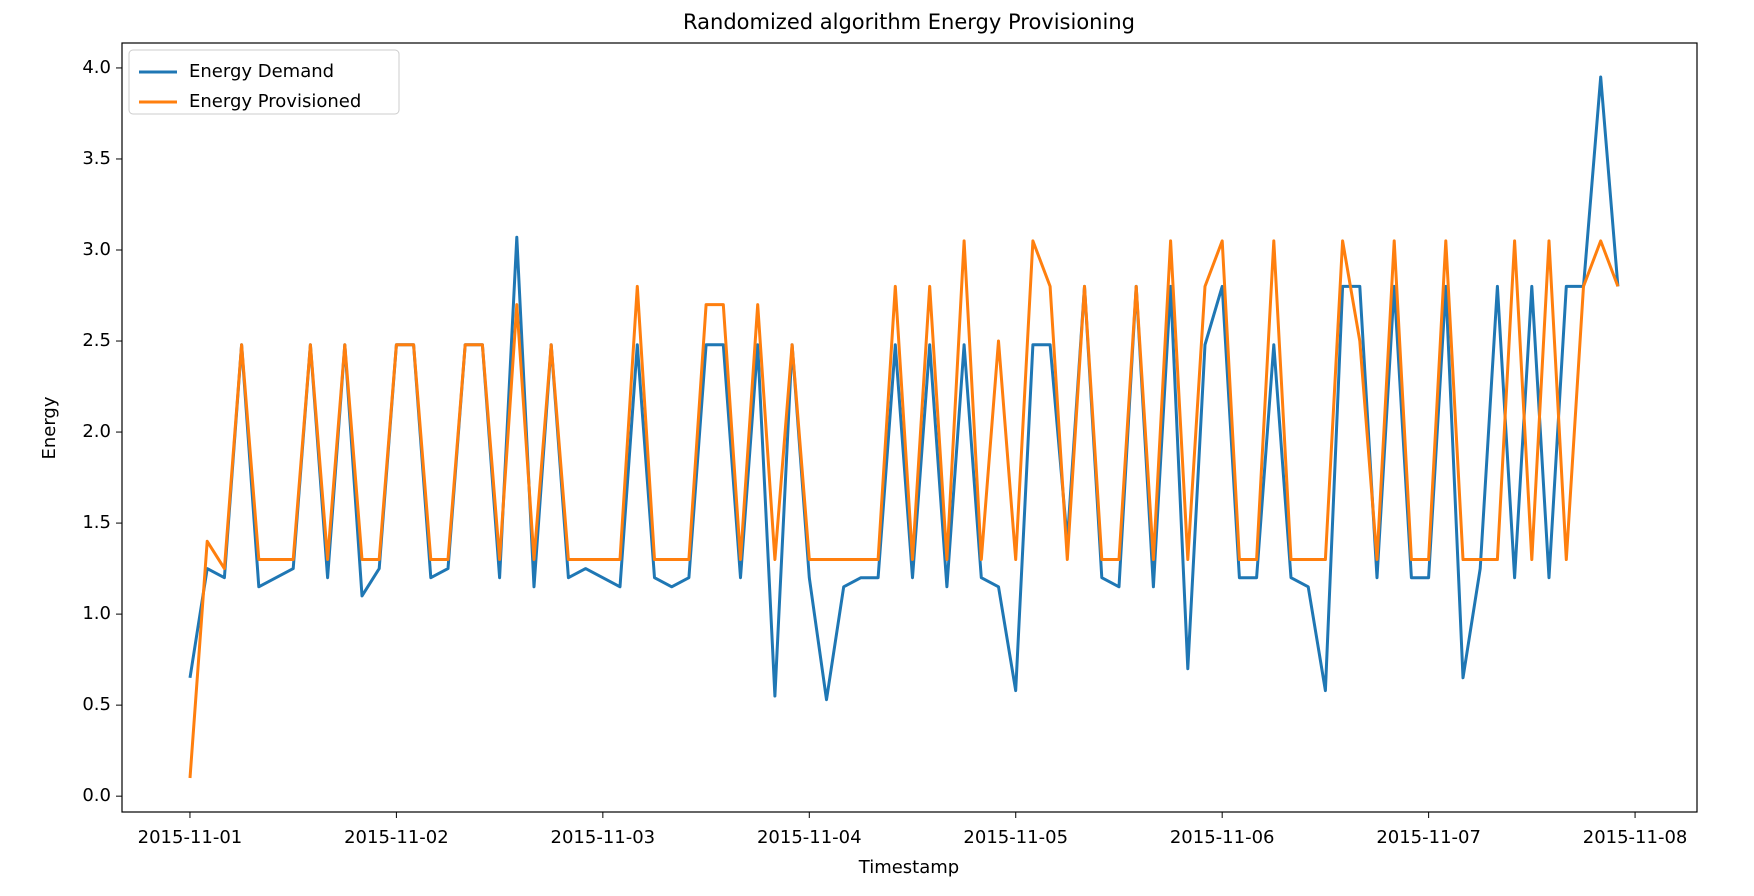  I want to click on y-tick-label: 1.5, so click(96, 522).